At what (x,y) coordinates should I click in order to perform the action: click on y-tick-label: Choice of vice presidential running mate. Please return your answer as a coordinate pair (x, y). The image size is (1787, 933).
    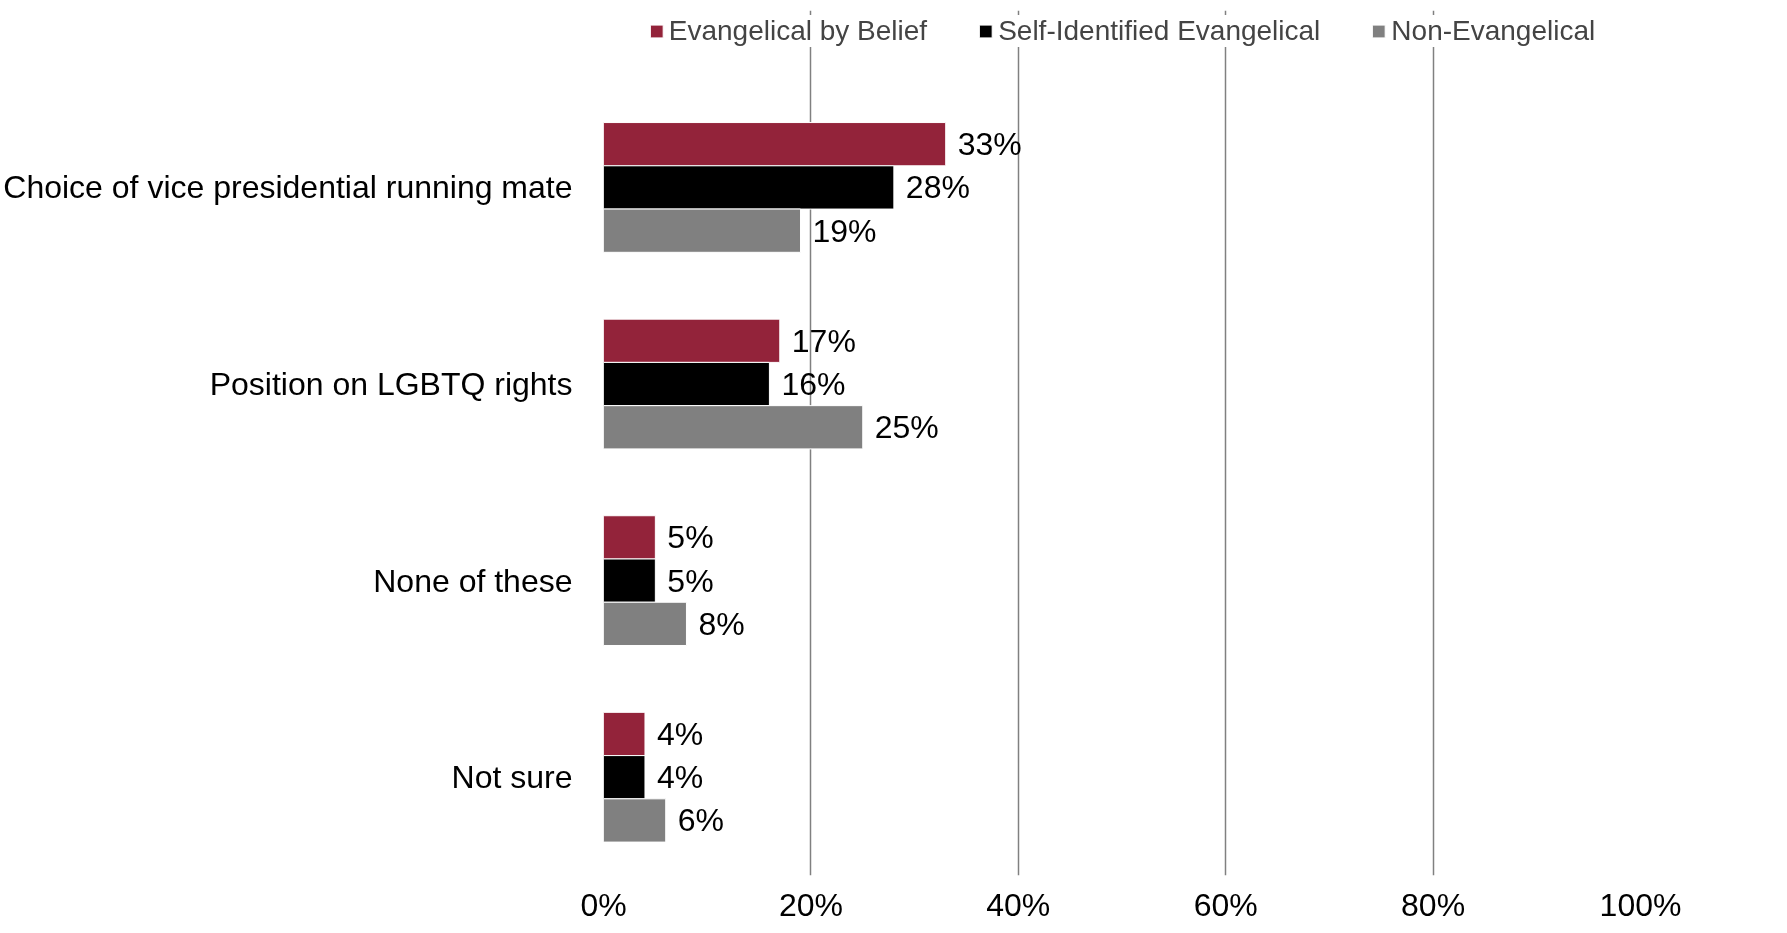
    Looking at the image, I should click on (288, 187).